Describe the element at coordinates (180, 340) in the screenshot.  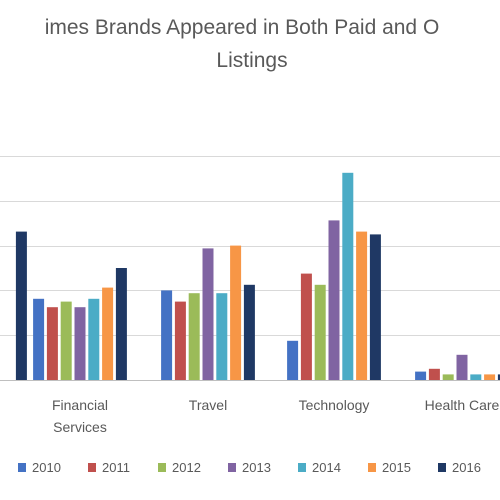
I see `bar-2011-travel` at that location.